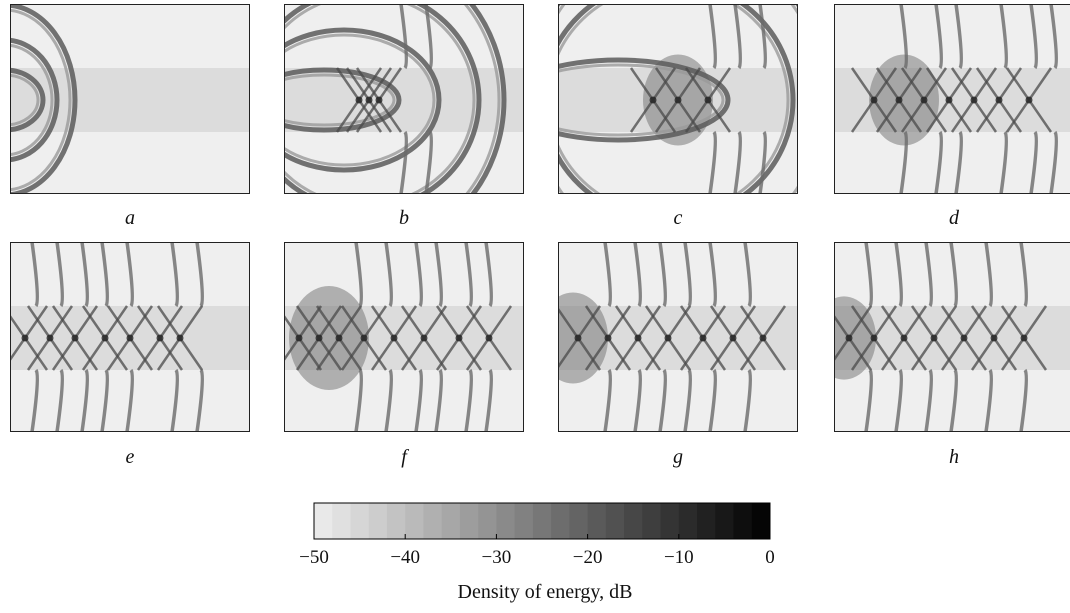 The image size is (1070, 613). Describe the element at coordinates (405, 557) in the screenshot. I see `colorbar-tick-label: −40` at that location.